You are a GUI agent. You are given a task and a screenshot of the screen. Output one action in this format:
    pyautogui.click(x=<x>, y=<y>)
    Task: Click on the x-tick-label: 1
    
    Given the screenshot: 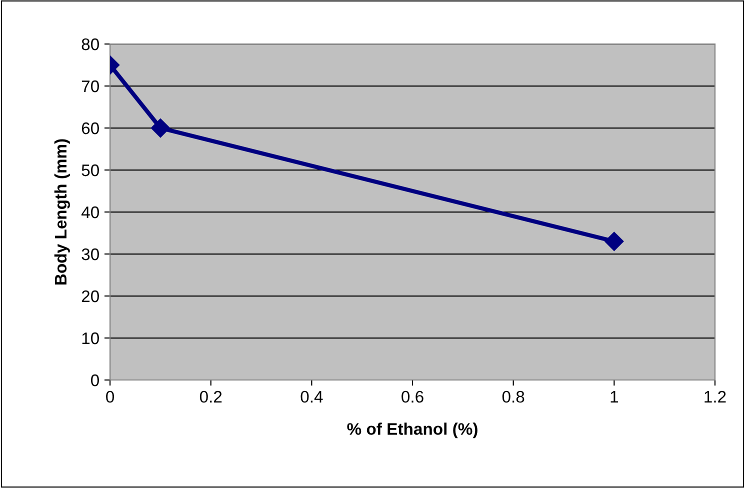 What is the action you would take?
    pyautogui.click(x=614, y=396)
    